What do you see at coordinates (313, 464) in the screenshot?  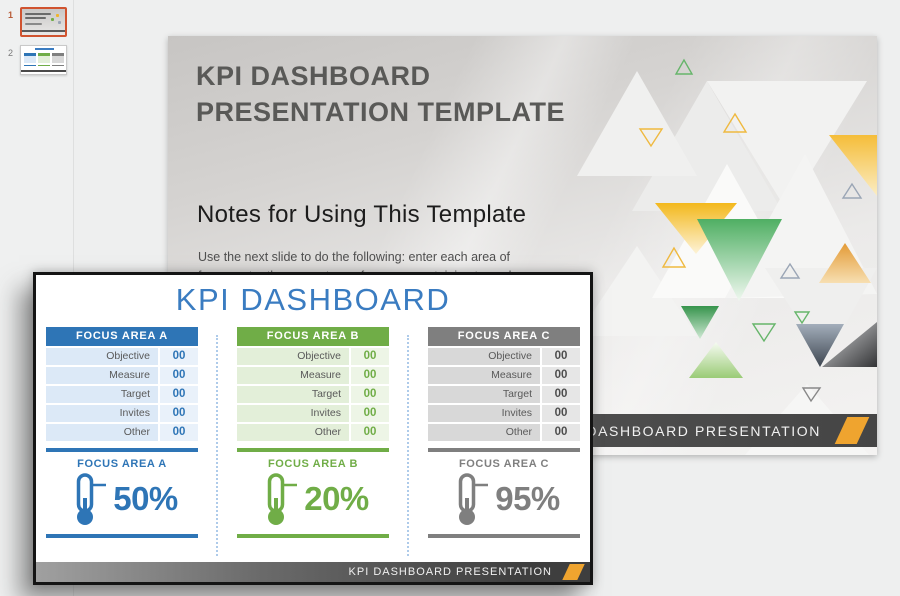 I see `gauge-label: FOCUS AREA B` at bounding box center [313, 464].